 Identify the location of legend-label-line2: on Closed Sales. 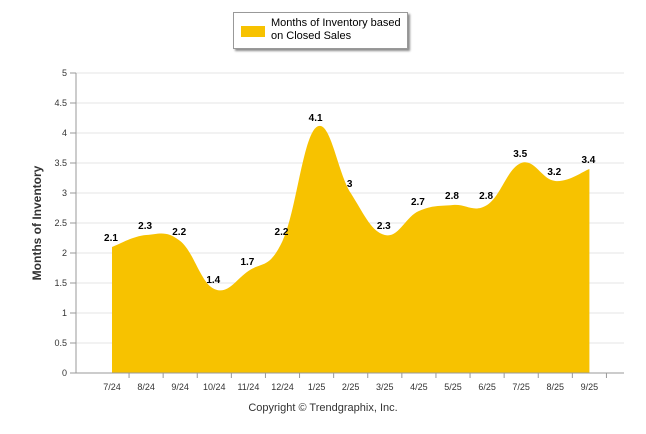
(311, 36).